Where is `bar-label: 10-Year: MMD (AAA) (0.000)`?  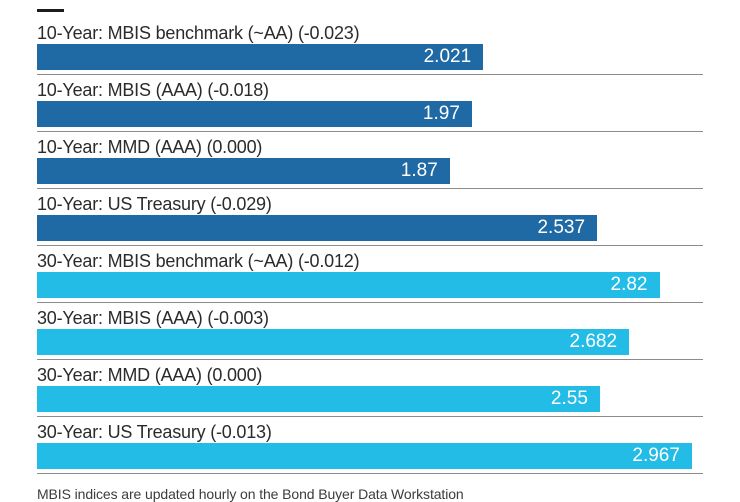
bar-label: 10-Year: MMD (AAA) (0.000) is located at coordinates (150, 147).